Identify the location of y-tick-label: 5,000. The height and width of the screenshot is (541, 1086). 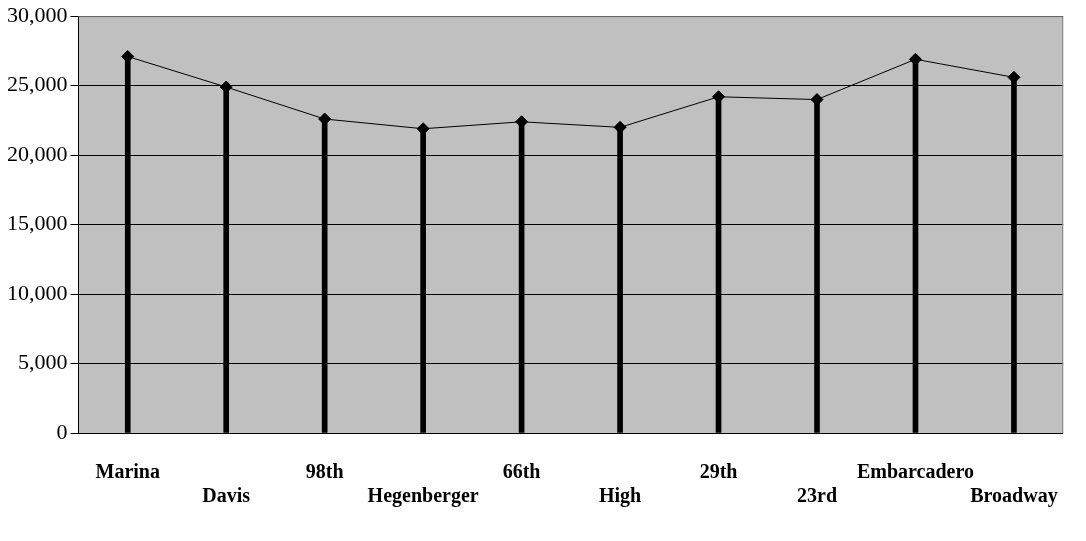
(43, 362).